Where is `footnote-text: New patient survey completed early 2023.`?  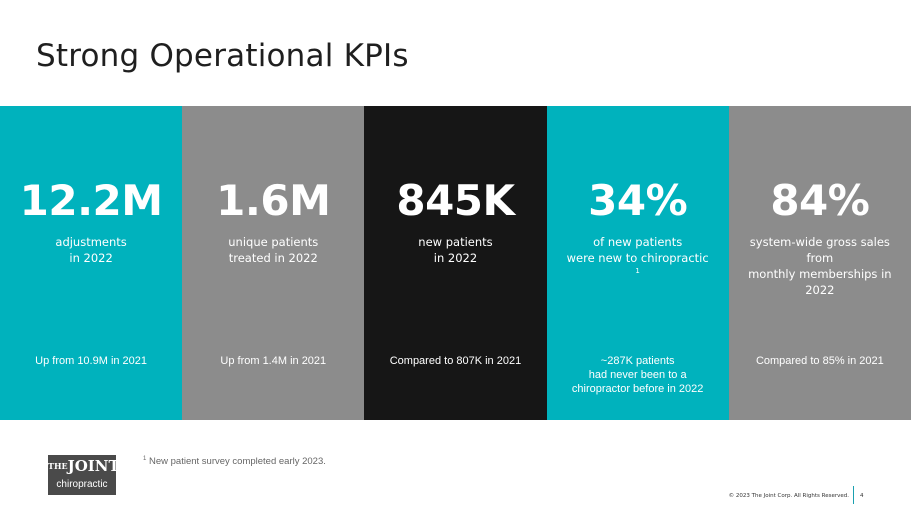 footnote-text: New patient survey completed early 2023. is located at coordinates (237, 462).